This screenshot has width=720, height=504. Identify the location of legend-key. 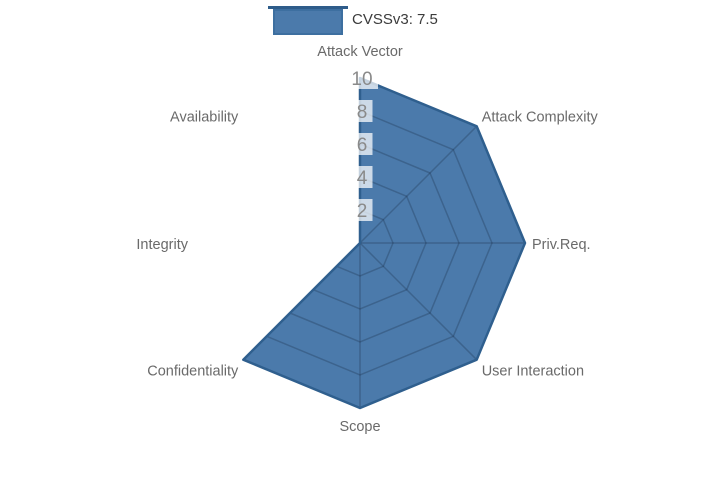
(308, 20).